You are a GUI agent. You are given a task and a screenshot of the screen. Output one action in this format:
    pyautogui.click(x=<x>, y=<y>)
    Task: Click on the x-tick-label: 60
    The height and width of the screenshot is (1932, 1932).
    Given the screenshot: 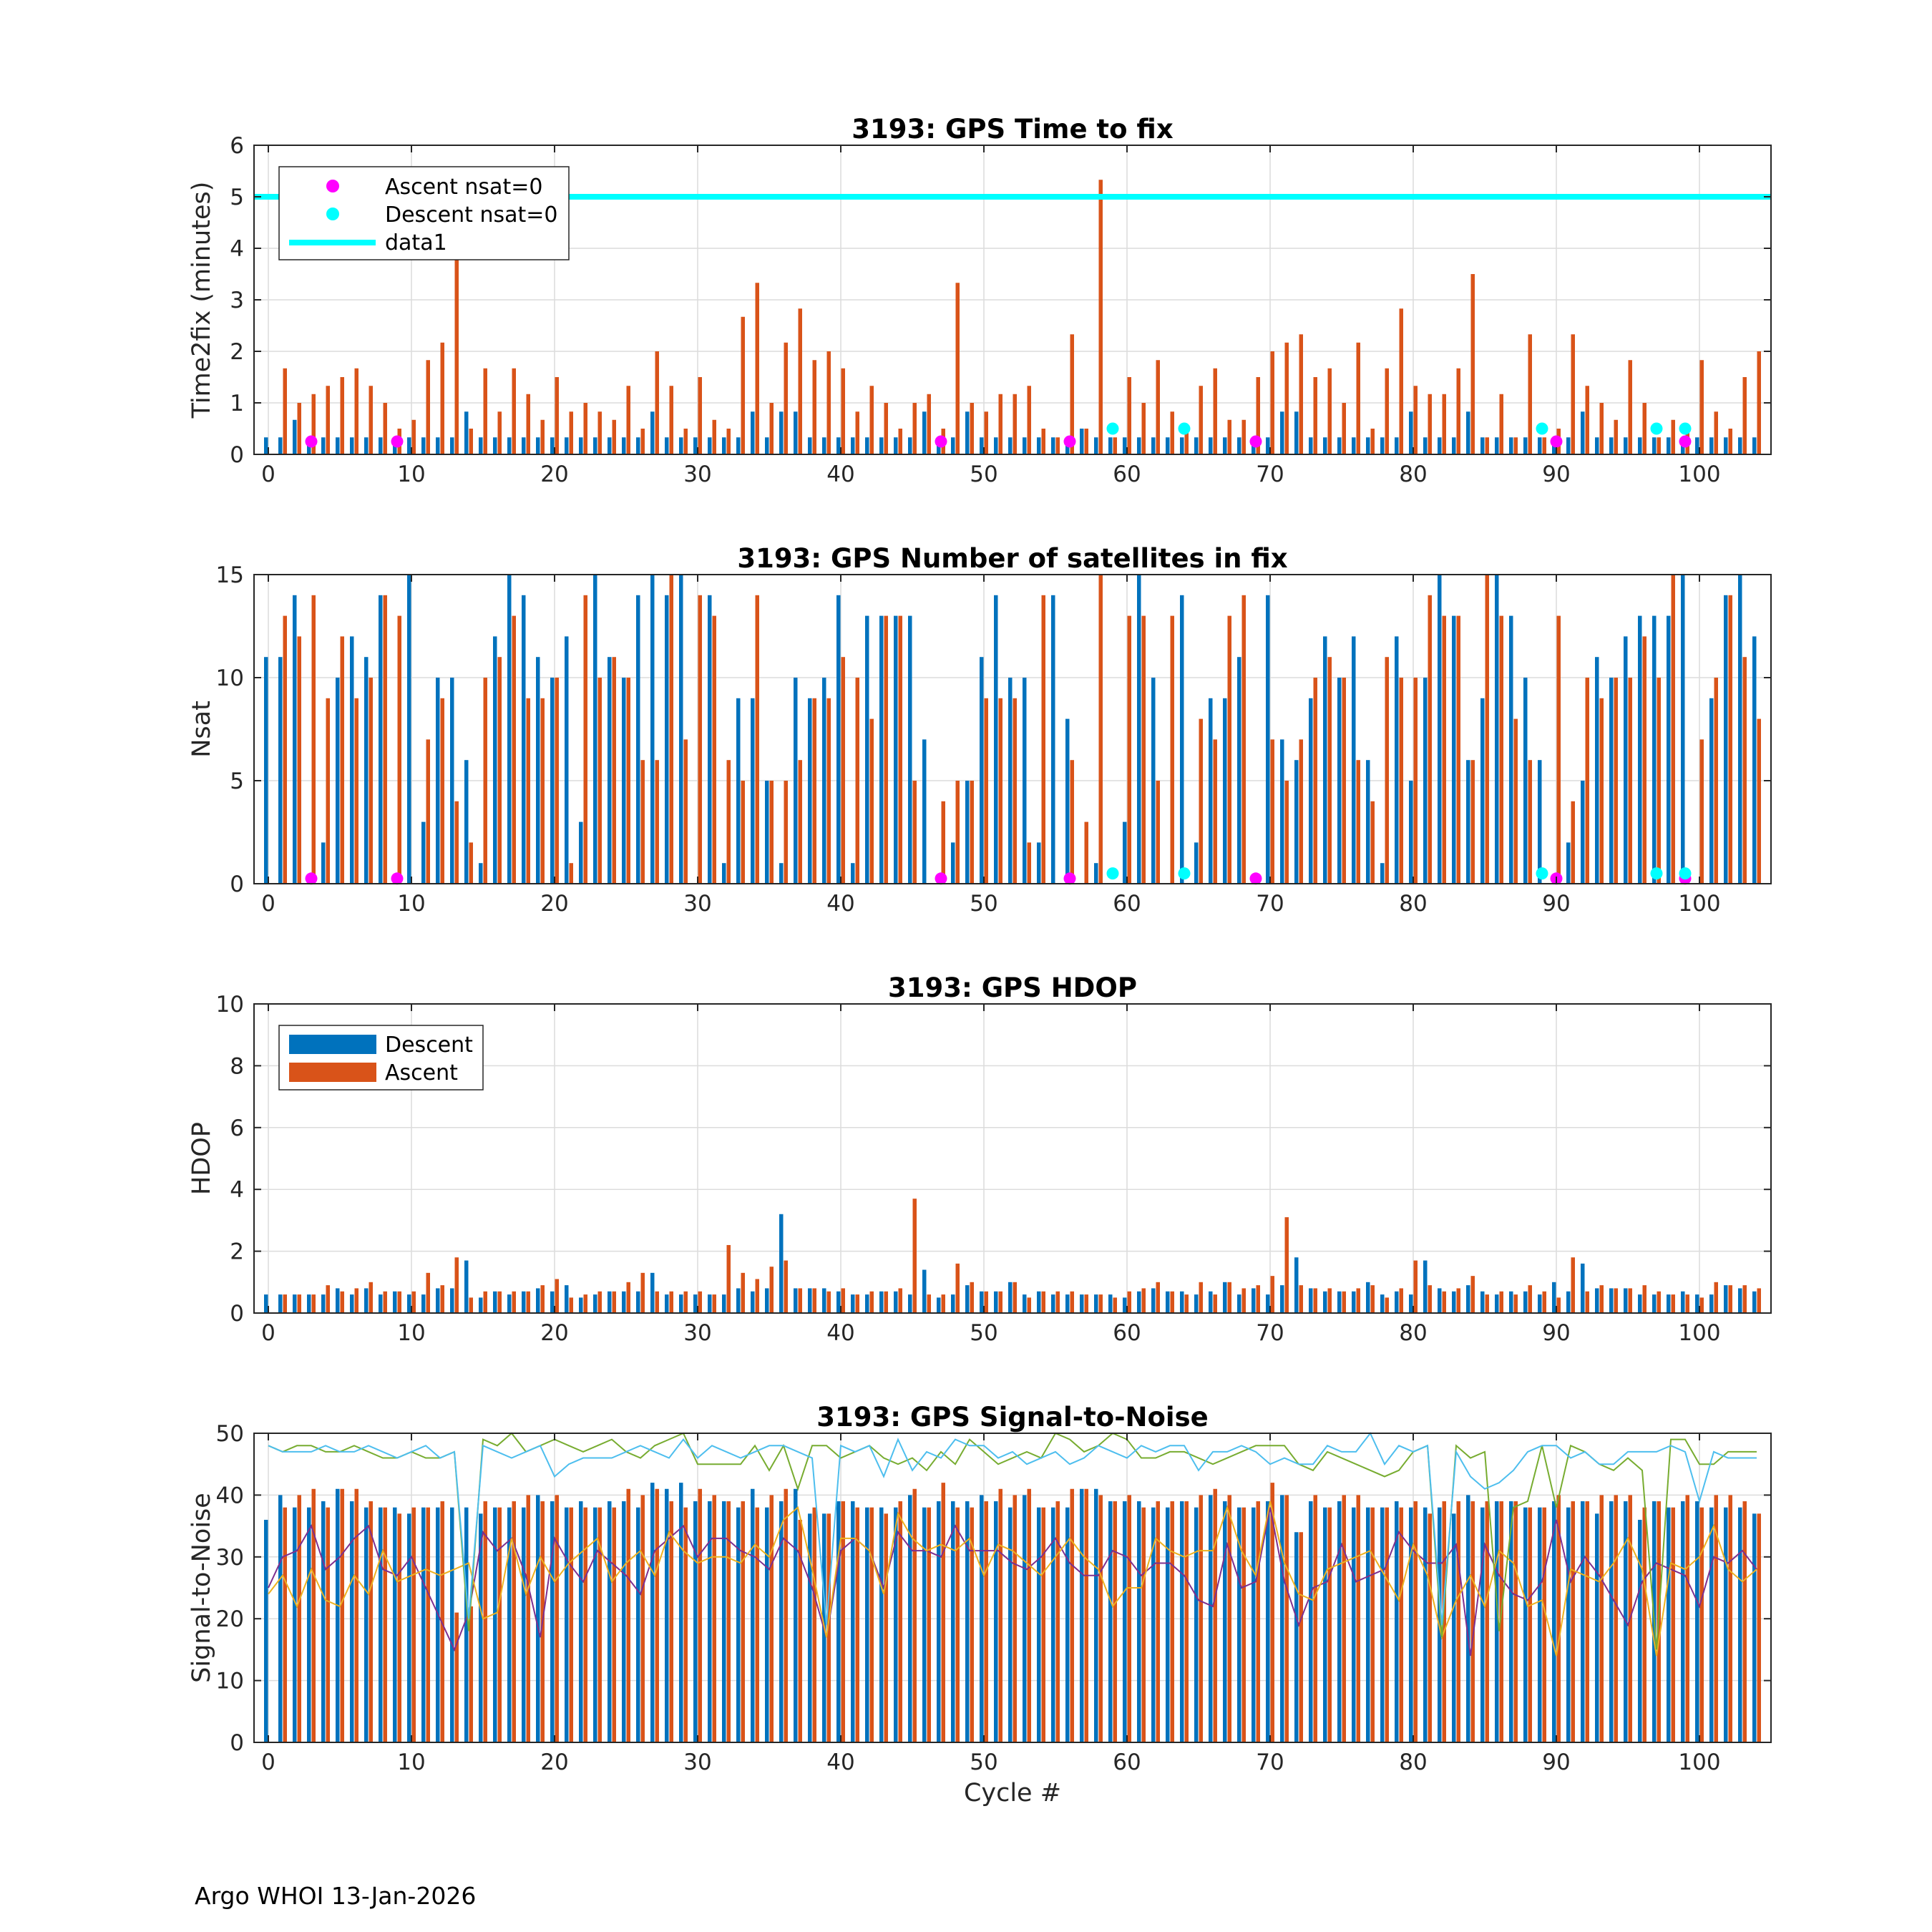 What is the action you would take?
    pyautogui.click(x=1127, y=1762)
    